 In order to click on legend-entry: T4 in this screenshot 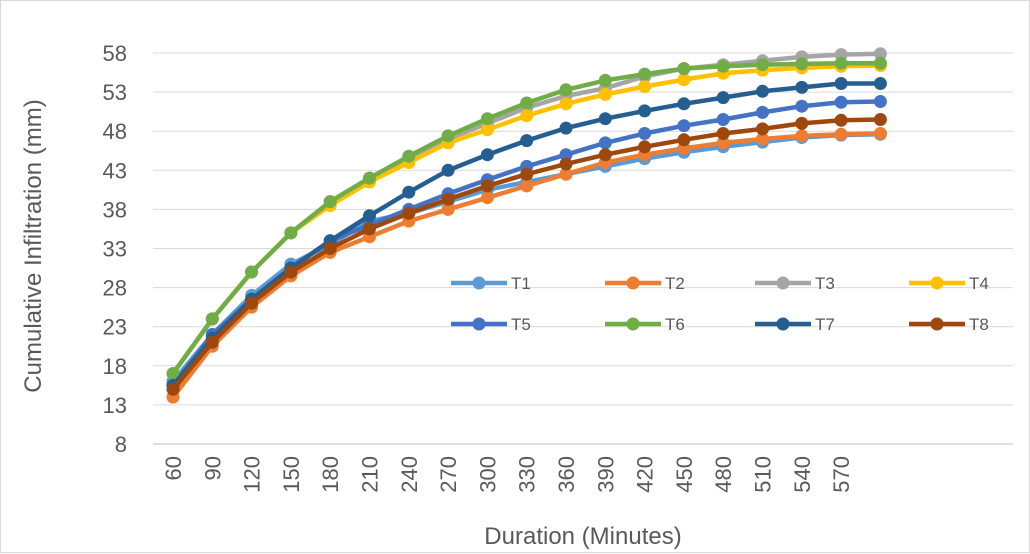, I will do `click(949, 283)`.